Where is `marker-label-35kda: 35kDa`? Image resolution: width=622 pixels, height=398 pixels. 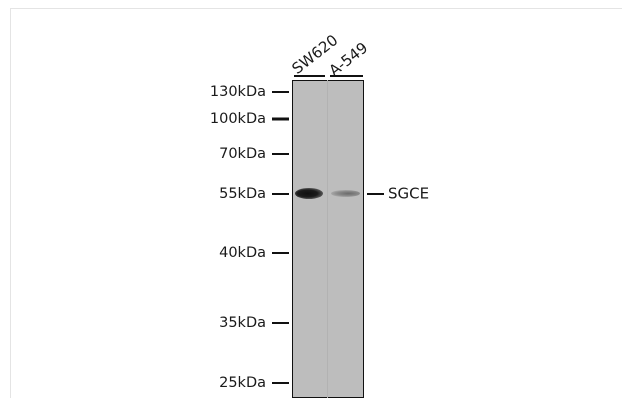
marker-label-35kda: 35kDa is located at coordinates (242, 322).